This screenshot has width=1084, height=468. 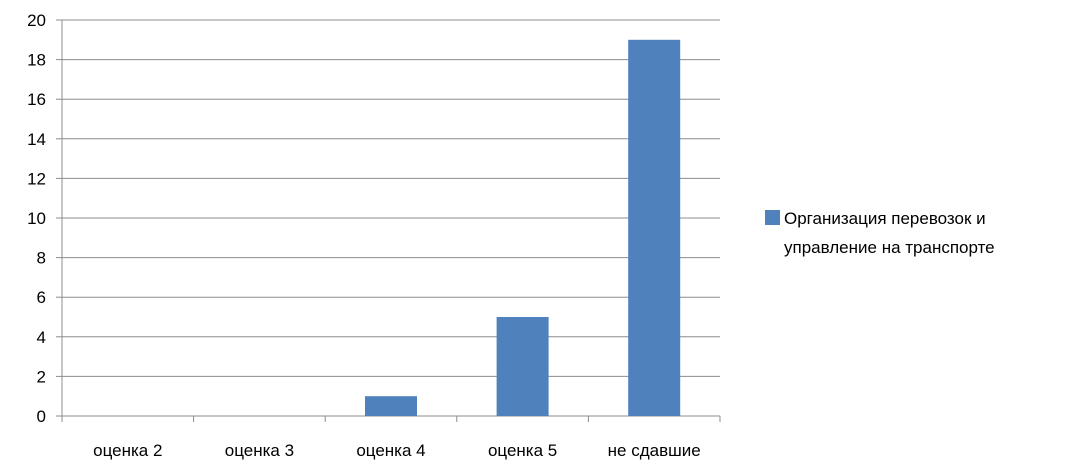 What do you see at coordinates (36, 178) in the screenshot?
I see `y-tick-label: 12` at bounding box center [36, 178].